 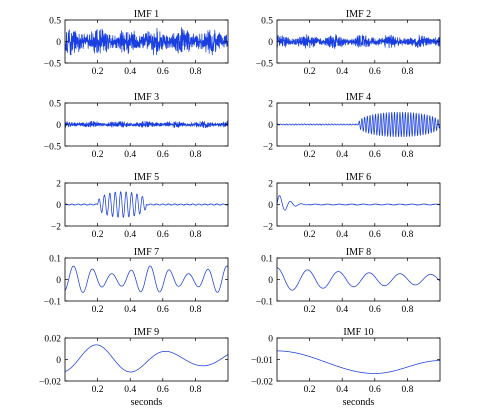 What do you see at coordinates (146, 177) in the screenshot?
I see `panel-title: IMF 5` at bounding box center [146, 177].